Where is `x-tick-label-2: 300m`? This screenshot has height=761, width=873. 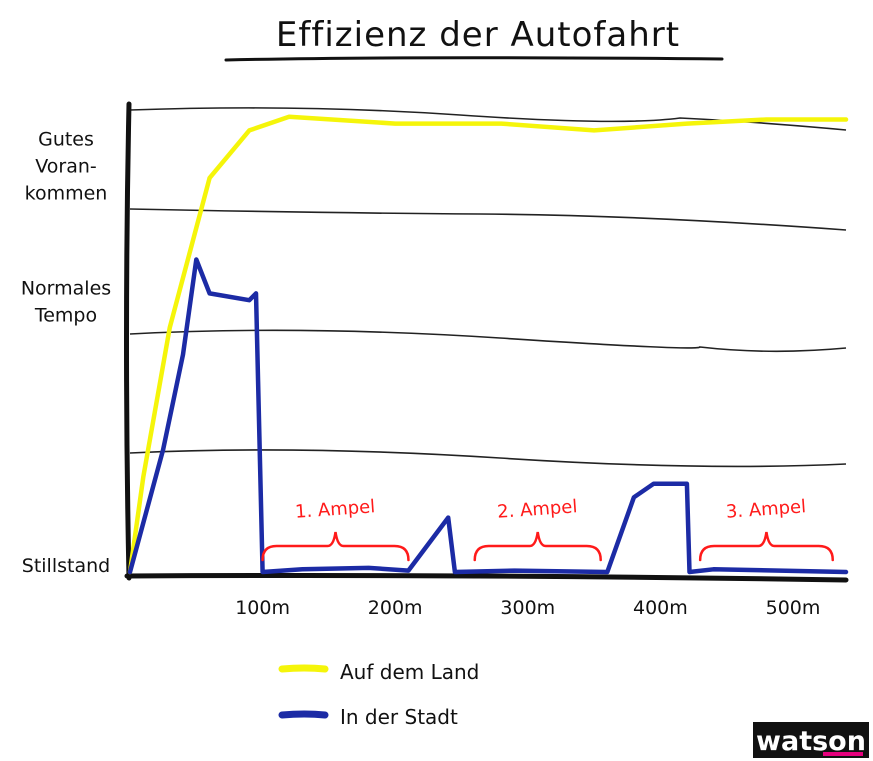 x-tick-label-2: 300m is located at coordinates (527, 608).